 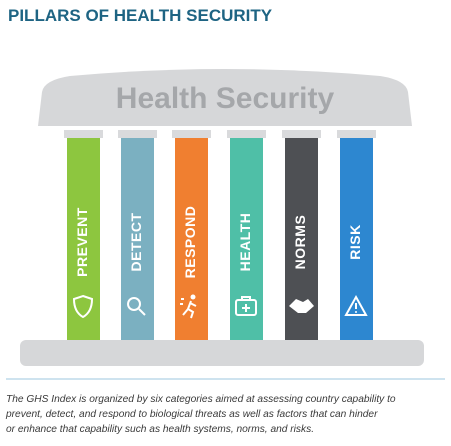 What do you see at coordinates (355, 241) in the screenshot?
I see `pillar-label: RISK` at bounding box center [355, 241].